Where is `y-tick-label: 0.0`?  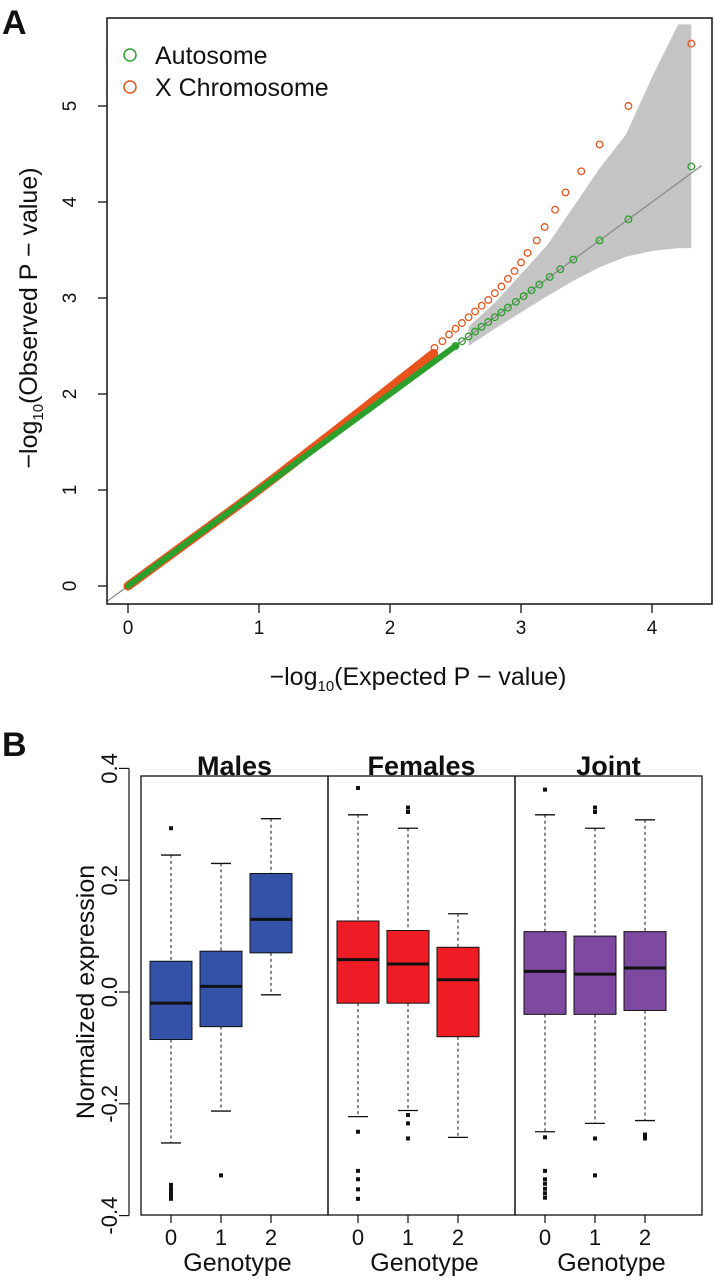 y-tick-label: 0.0 is located at coordinates (109, 992).